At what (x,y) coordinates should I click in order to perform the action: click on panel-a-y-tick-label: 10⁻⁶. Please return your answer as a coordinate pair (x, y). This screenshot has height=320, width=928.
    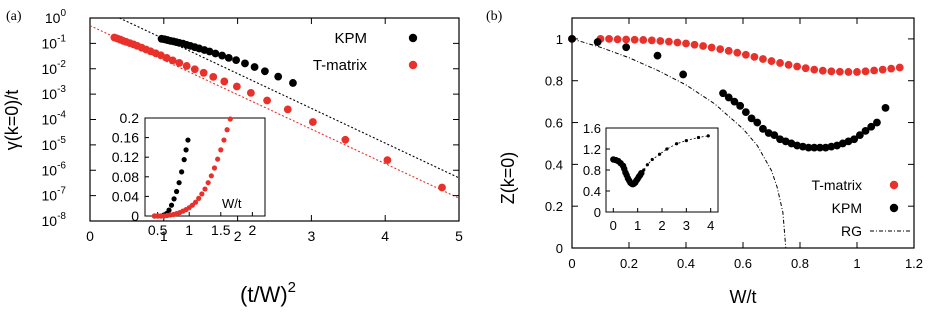
    Looking at the image, I should click on (54, 169).